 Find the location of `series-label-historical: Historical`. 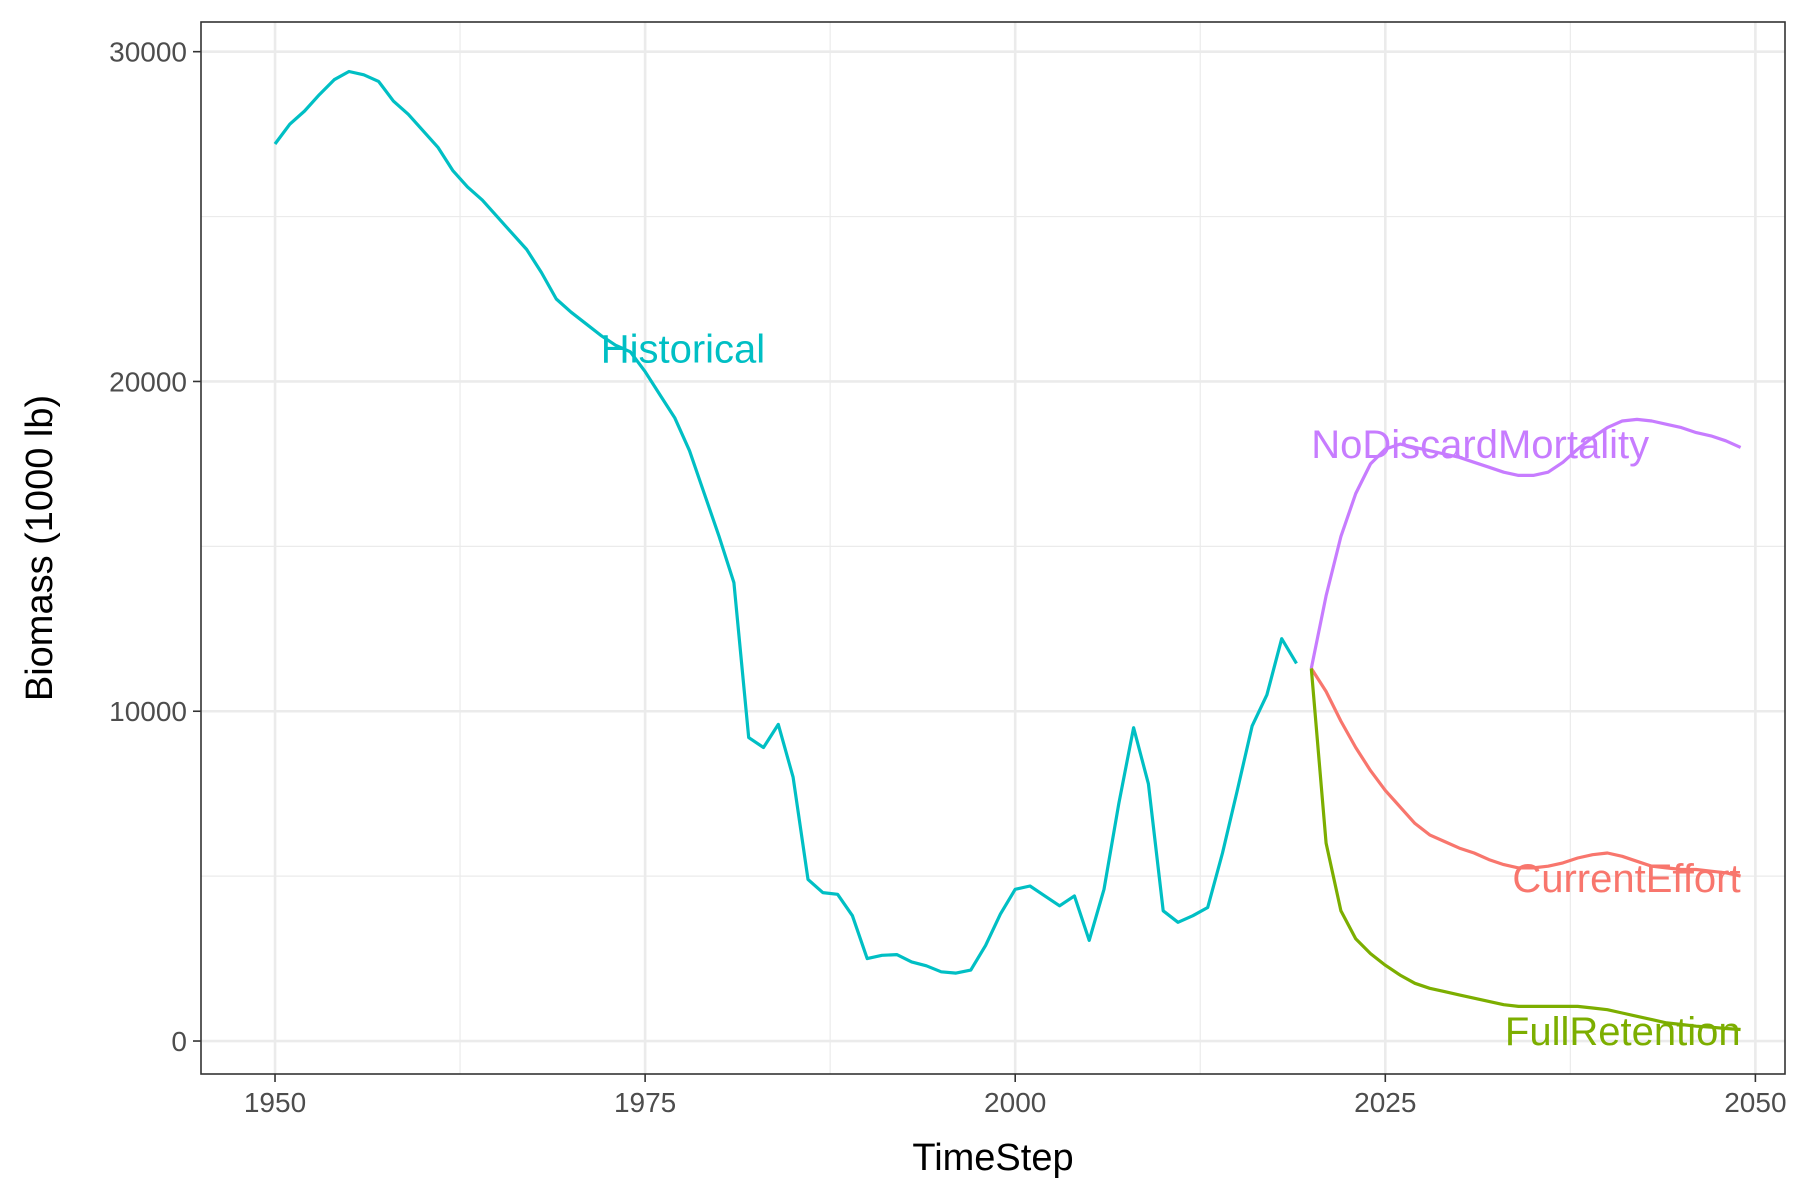

series-label-historical: Historical is located at coordinates (683, 349).